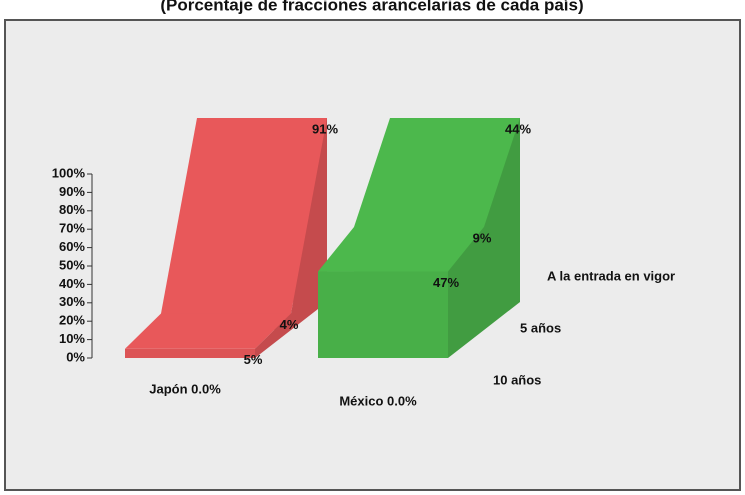 The height and width of the screenshot is (495, 745). Describe the element at coordinates (482, 237) in the screenshot. I see `value-label: 9%` at that location.